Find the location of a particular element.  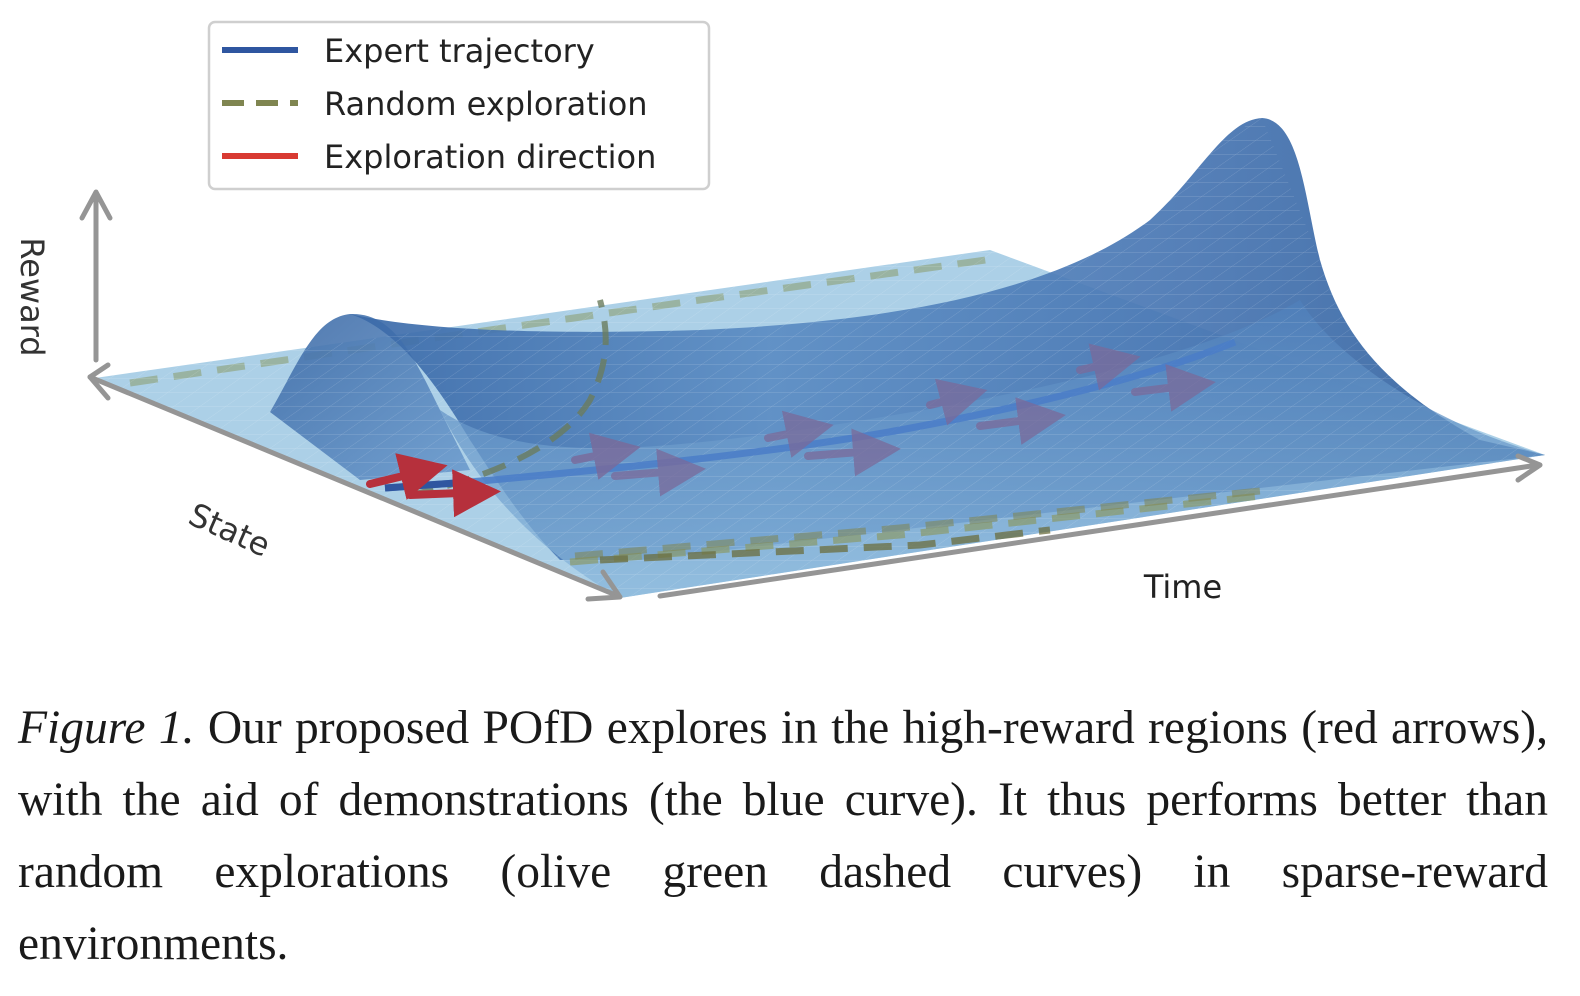

time-axis-arrowhead is located at coordinates (1529, 468).